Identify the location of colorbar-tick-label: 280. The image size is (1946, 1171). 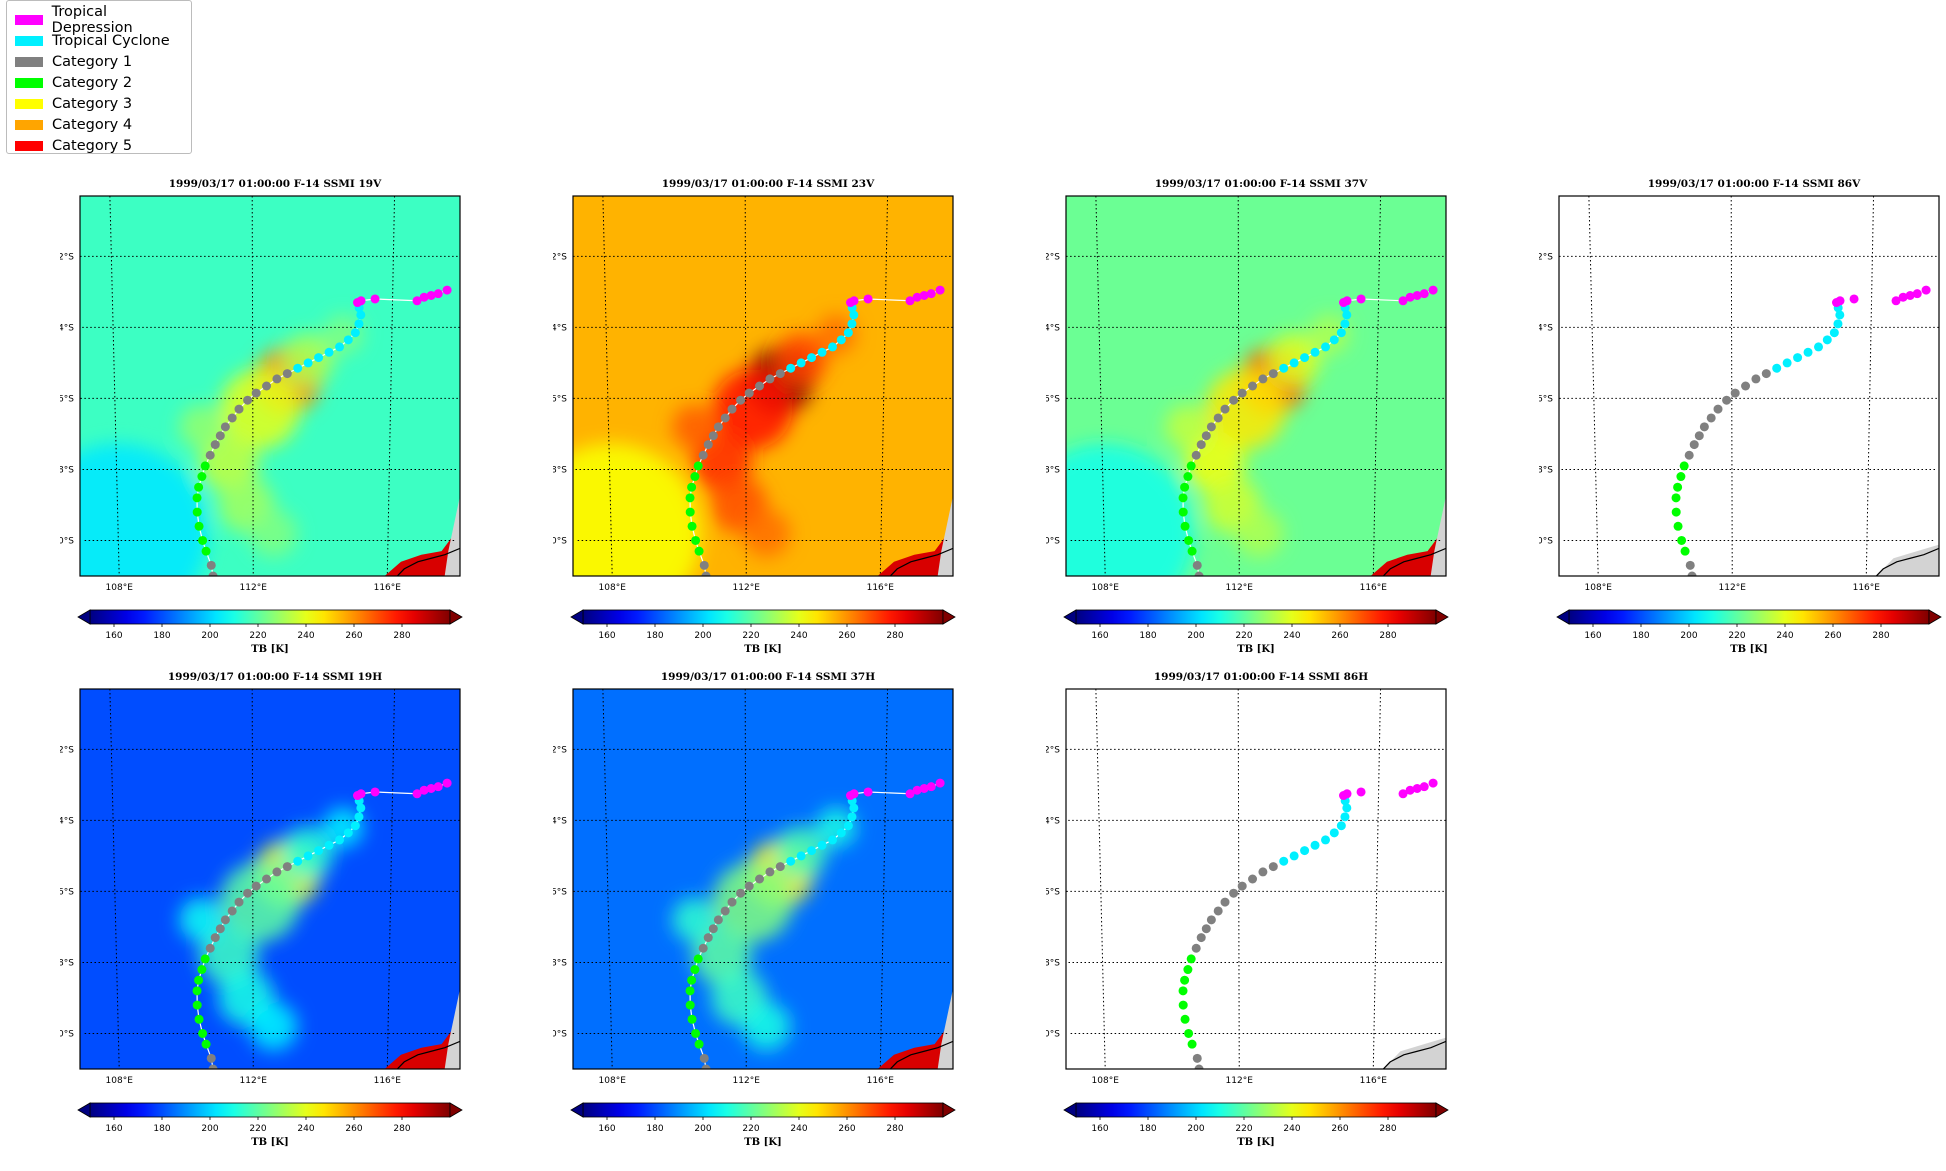
(894, 1129).